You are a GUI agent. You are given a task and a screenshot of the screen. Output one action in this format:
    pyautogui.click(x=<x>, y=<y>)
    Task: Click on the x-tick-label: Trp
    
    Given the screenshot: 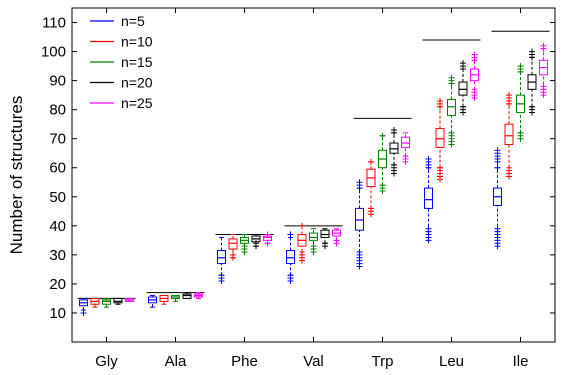 What is the action you would take?
    pyautogui.click(x=383, y=361)
    